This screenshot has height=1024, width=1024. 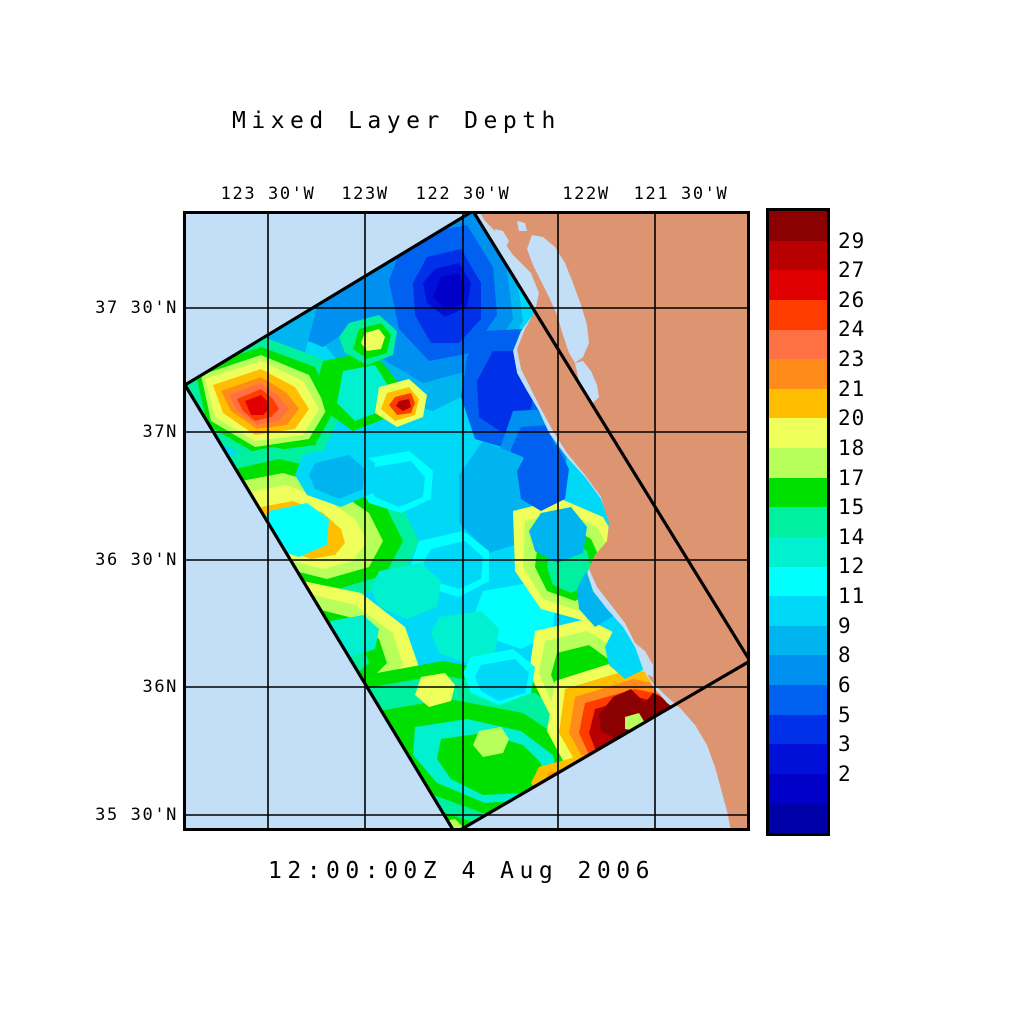 I want to click on lon-tick-label: 121 30'W, so click(x=681, y=194).